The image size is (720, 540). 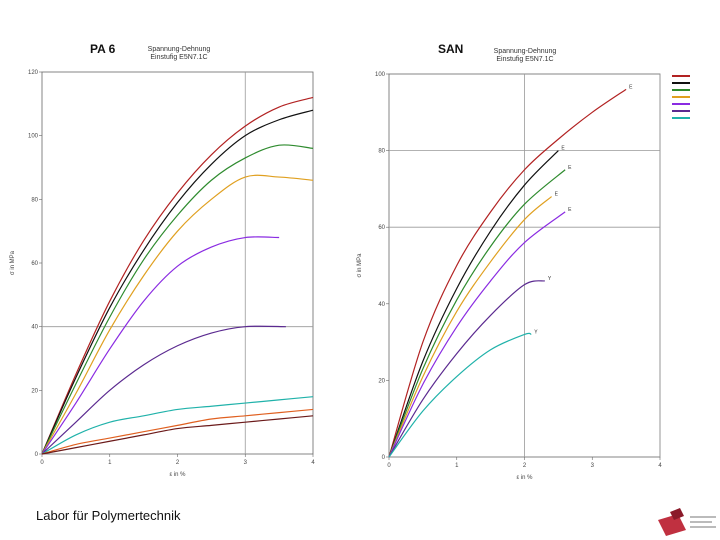 What do you see at coordinates (103, 49) in the screenshot?
I see `pa6-chart-title: PA 6` at bounding box center [103, 49].